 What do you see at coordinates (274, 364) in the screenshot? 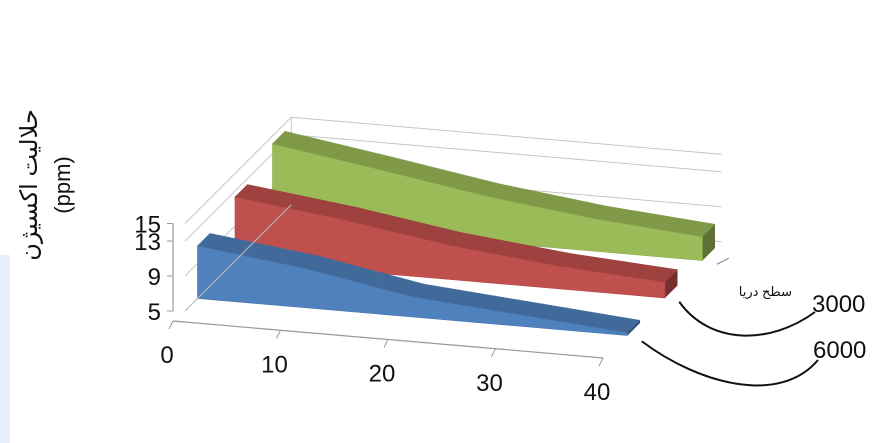
I see `x-tick-label: 10` at bounding box center [274, 364].